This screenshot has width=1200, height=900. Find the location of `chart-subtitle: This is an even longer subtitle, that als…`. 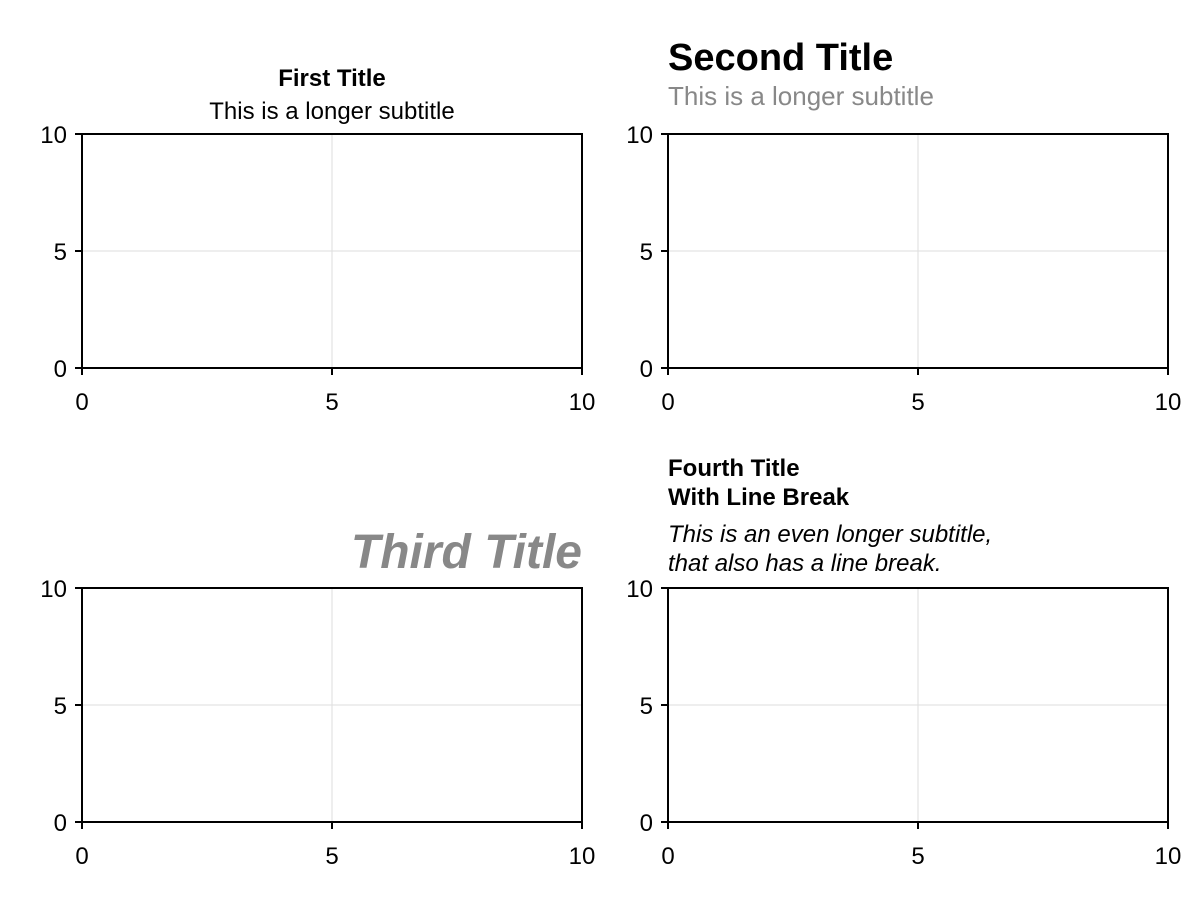

chart-subtitle: This is an even longer subtitle, that als… is located at coordinates (830, 549).